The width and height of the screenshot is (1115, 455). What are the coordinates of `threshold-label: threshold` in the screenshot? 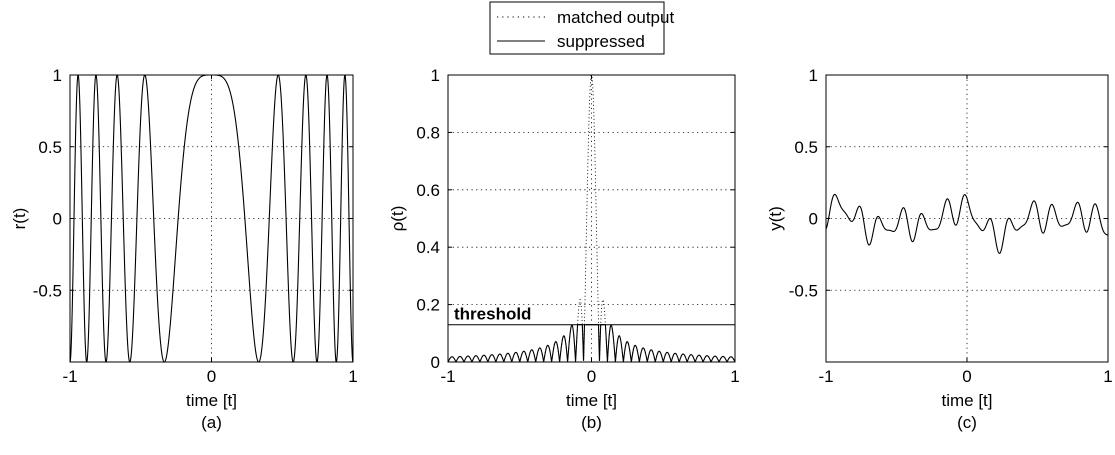 It's located at (492, 314).